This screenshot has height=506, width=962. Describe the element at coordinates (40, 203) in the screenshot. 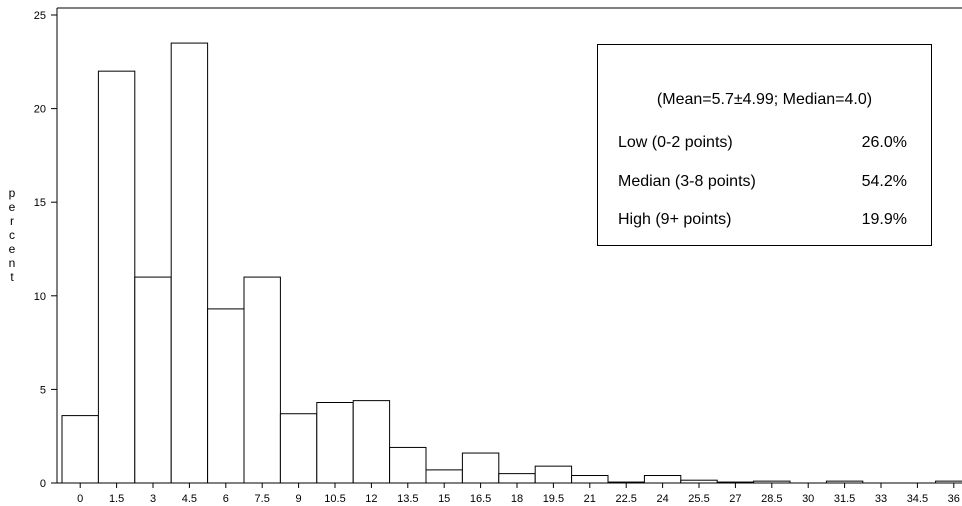

I see `y-tick-label-15: 15` at that location.